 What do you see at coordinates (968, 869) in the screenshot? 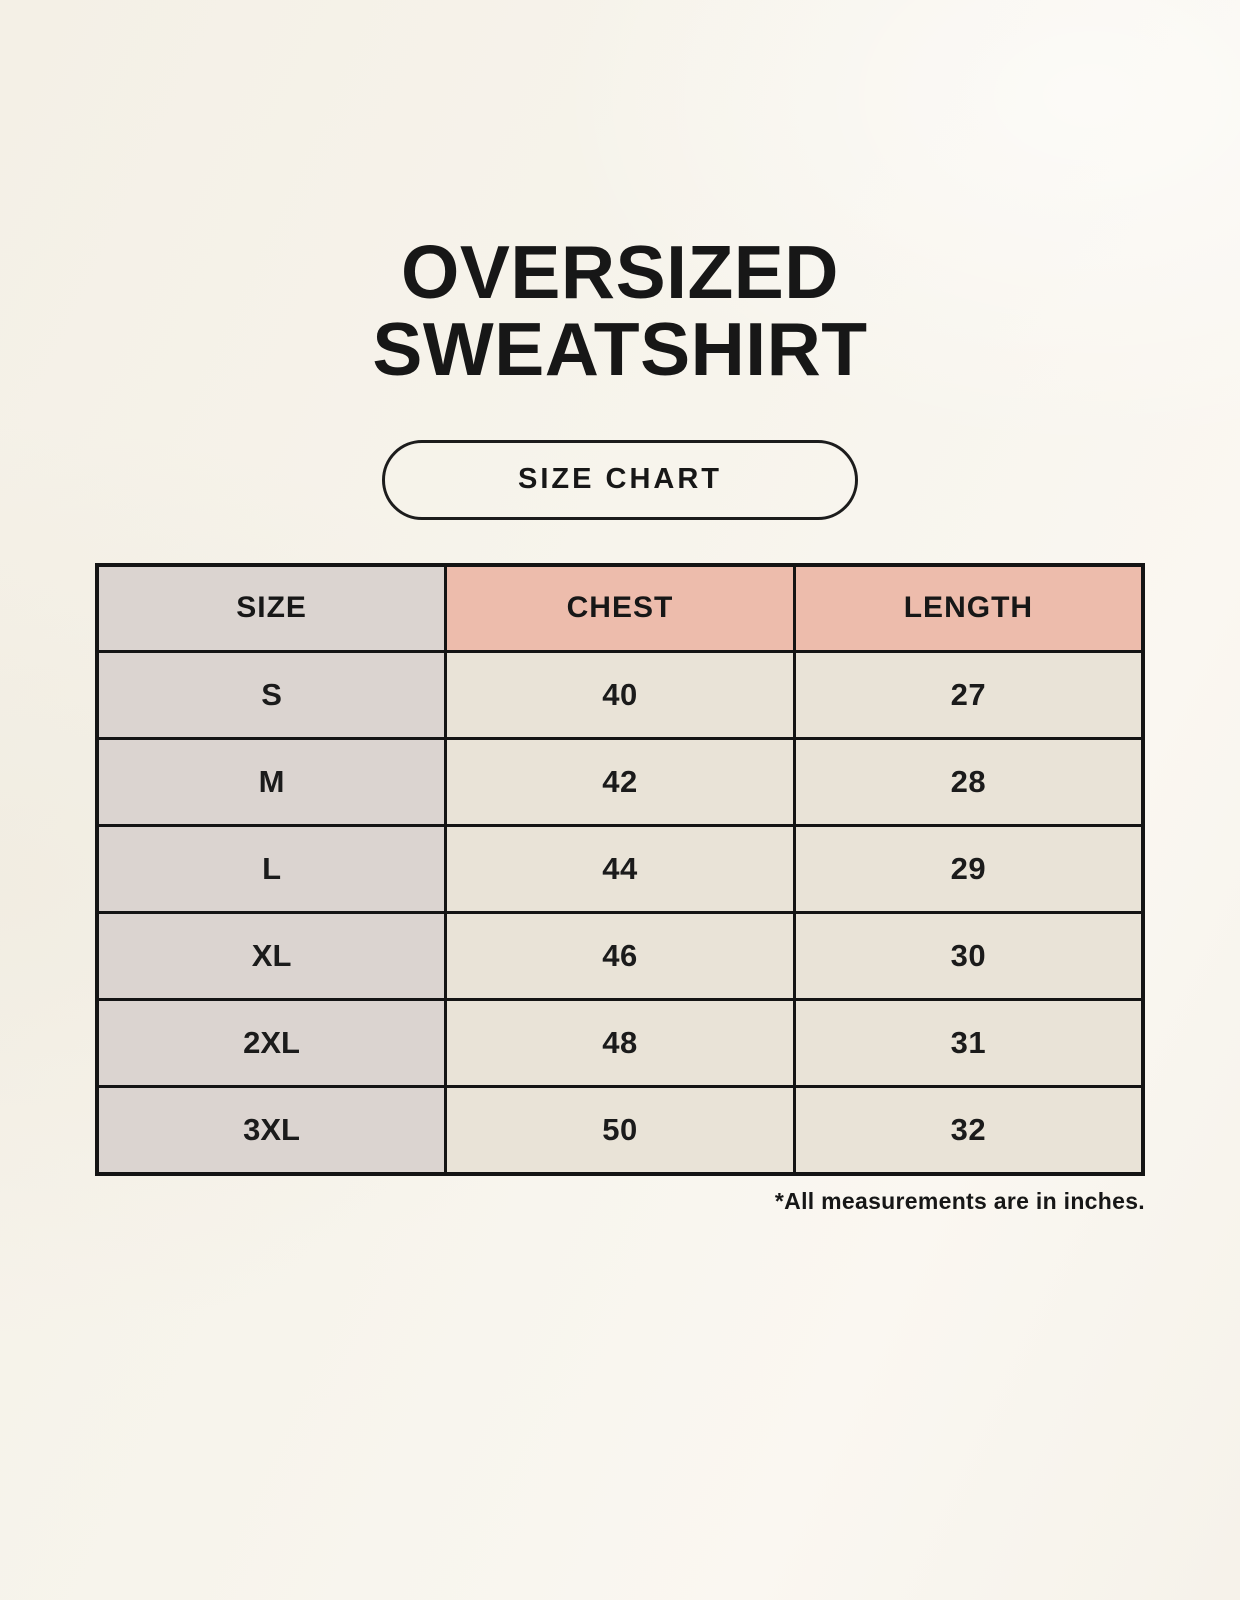
I see `length-cell: 29` at bounding box center [968, 869].